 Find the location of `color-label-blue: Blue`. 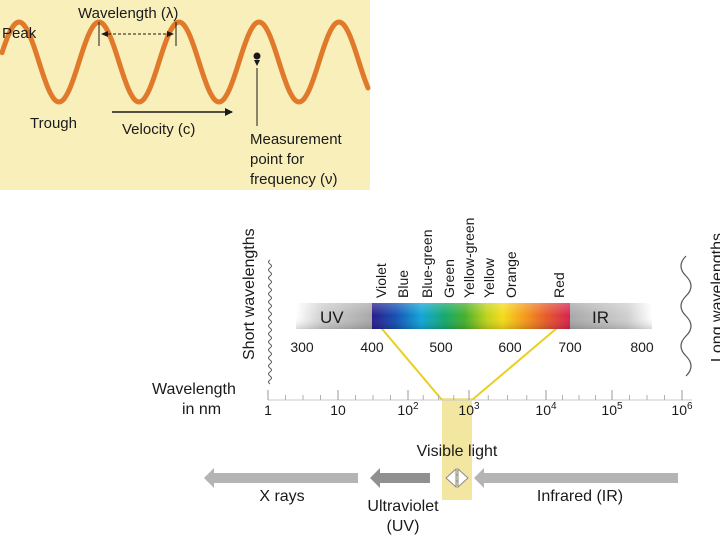

color-label-blue: Blue is located at coordinates (403, 284).